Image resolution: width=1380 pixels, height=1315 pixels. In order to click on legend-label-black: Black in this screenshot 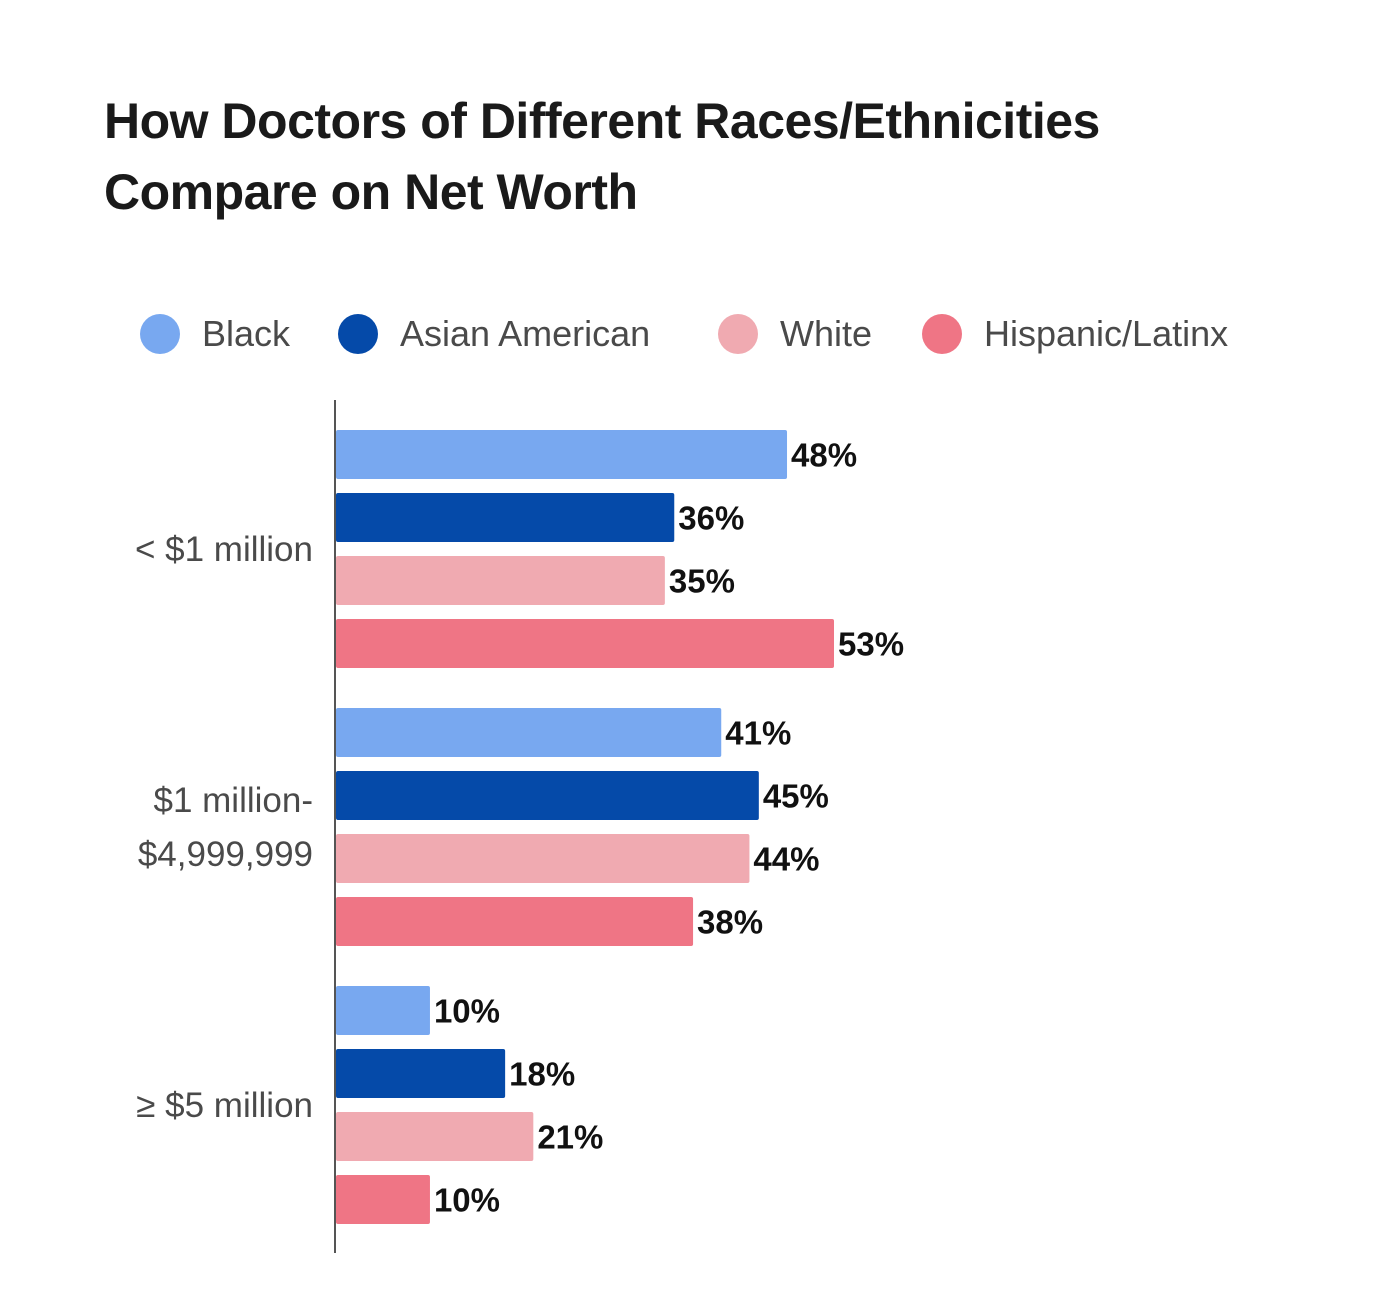, I will do `click(246, 333)`.